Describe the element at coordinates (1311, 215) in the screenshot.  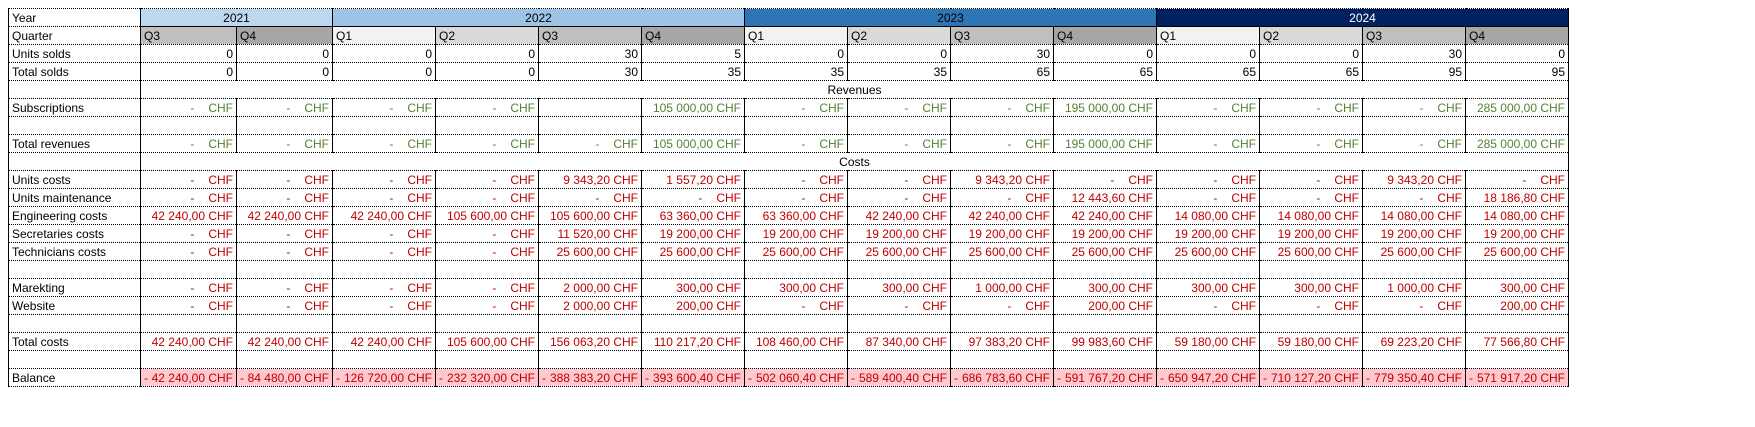
I see `engineering-costs-cell: 14 080,00 CHF` at that location.